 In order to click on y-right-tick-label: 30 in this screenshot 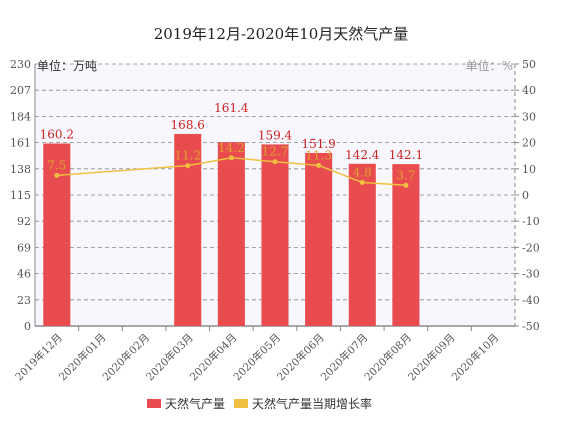, I will do `click(529, 116)`.